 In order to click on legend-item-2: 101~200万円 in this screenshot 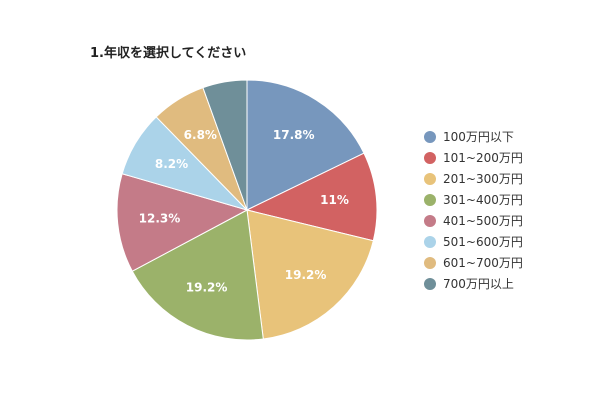, I will do `click(473, 157)`.